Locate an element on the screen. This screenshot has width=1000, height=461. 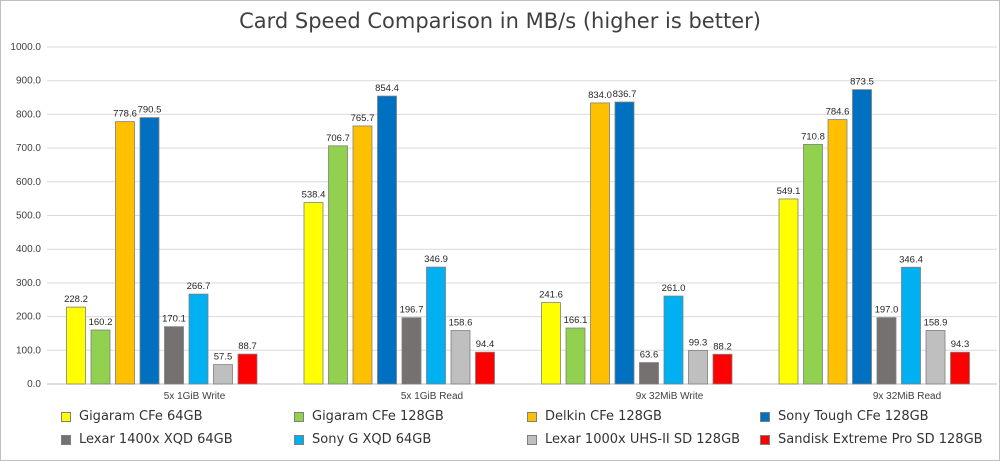
x-tick-label: 5x 1GiB Write is located at coordinates (195, 396).